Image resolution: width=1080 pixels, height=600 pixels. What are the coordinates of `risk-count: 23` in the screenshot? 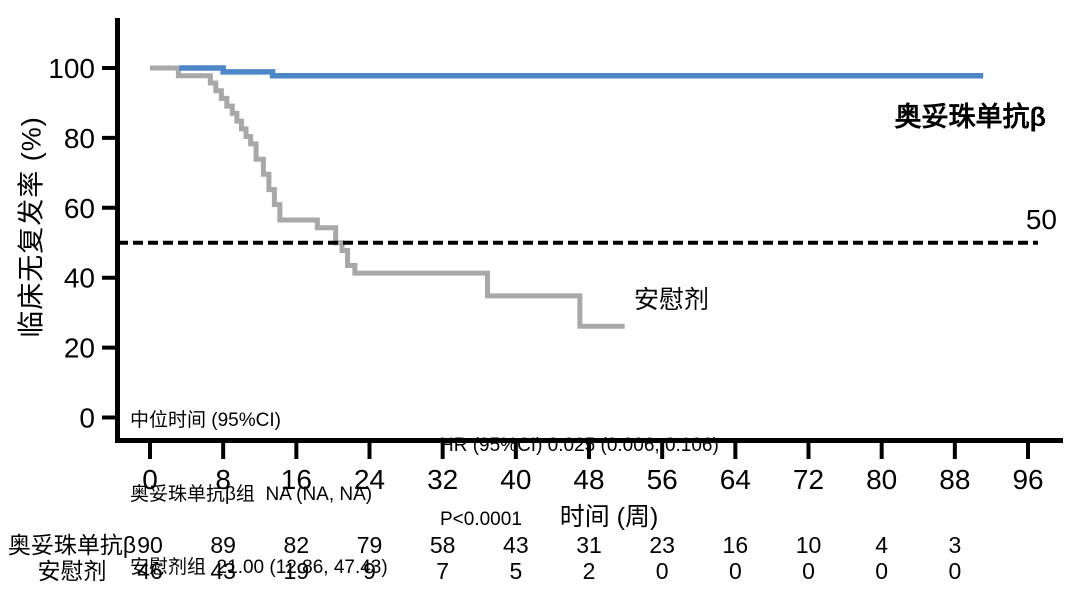 It's located at (662, 545).